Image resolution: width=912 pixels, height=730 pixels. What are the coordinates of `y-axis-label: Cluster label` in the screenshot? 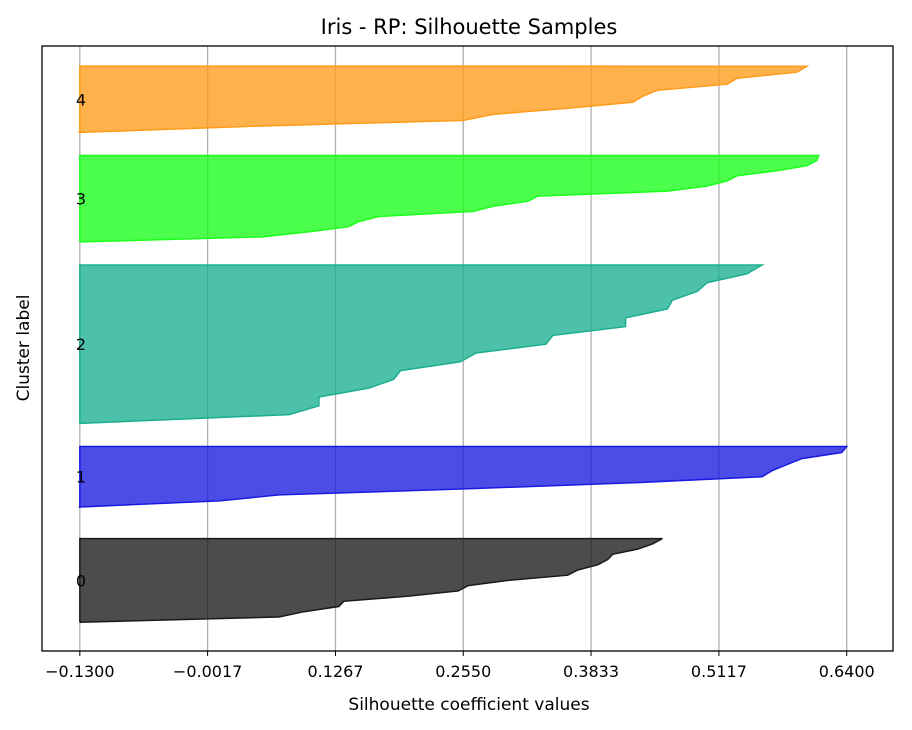 It's located at (24, 348).